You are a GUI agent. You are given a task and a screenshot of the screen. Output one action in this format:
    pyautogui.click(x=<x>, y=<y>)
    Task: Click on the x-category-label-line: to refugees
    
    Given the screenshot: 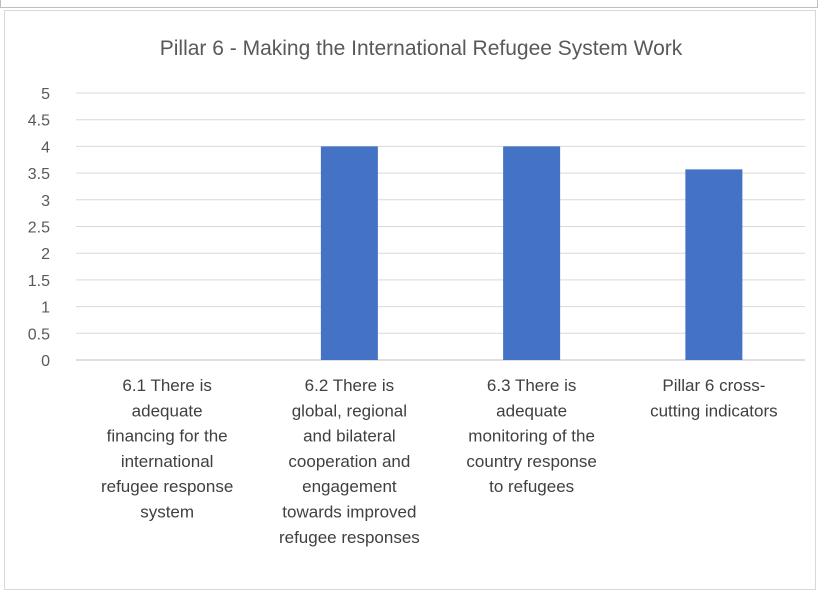 What is the action you would take?
    pyautogui.click(x=531, y=486)
    